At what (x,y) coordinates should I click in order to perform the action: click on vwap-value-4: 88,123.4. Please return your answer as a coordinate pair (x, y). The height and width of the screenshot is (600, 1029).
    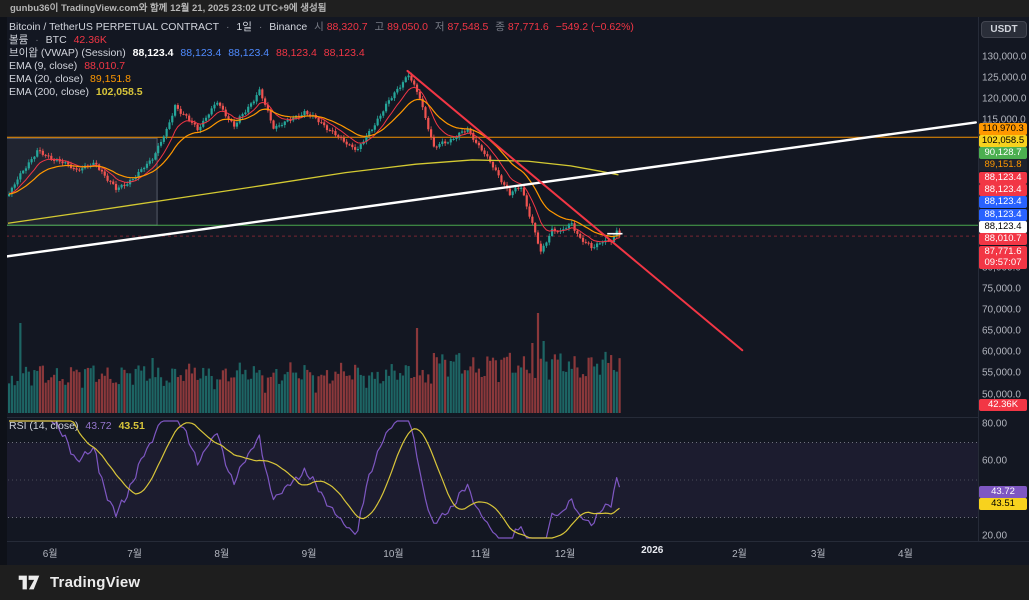
    Looking at the image, I should click on (344, 53).